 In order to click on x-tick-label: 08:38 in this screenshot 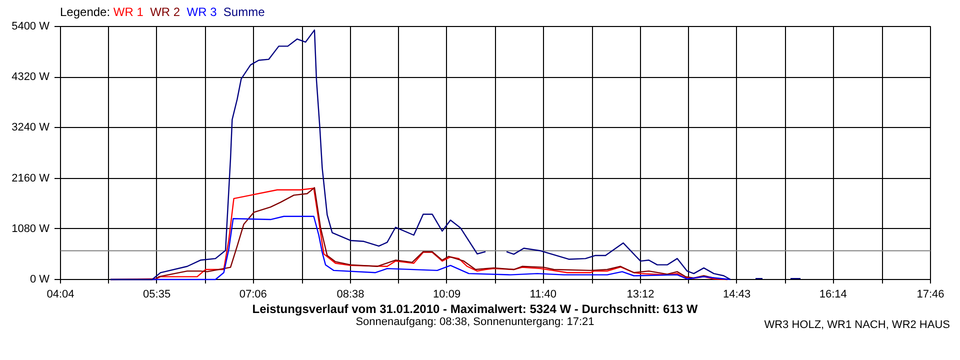, I will do `click(350, 294)`.